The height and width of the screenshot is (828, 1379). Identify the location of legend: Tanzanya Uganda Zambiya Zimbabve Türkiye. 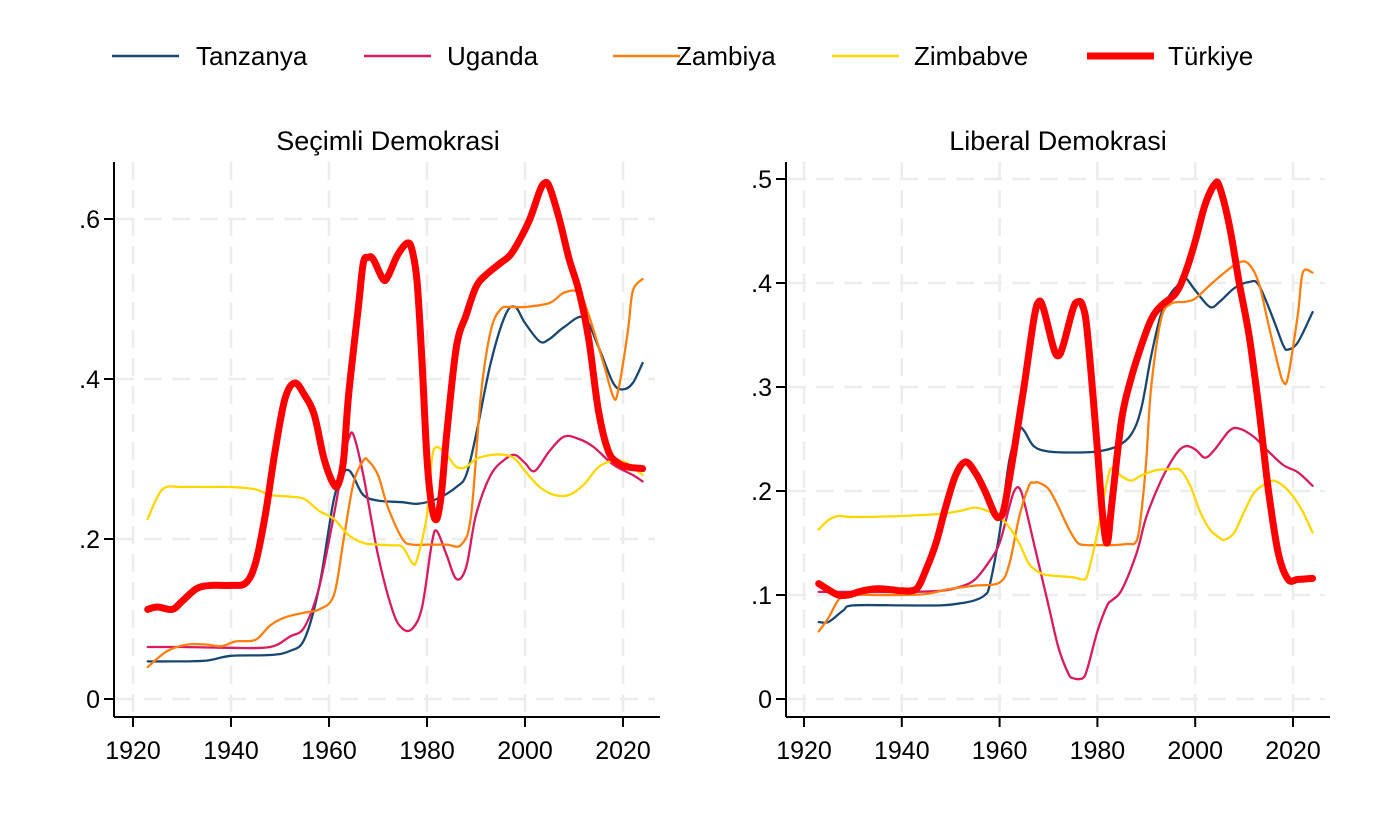
(682, 56).